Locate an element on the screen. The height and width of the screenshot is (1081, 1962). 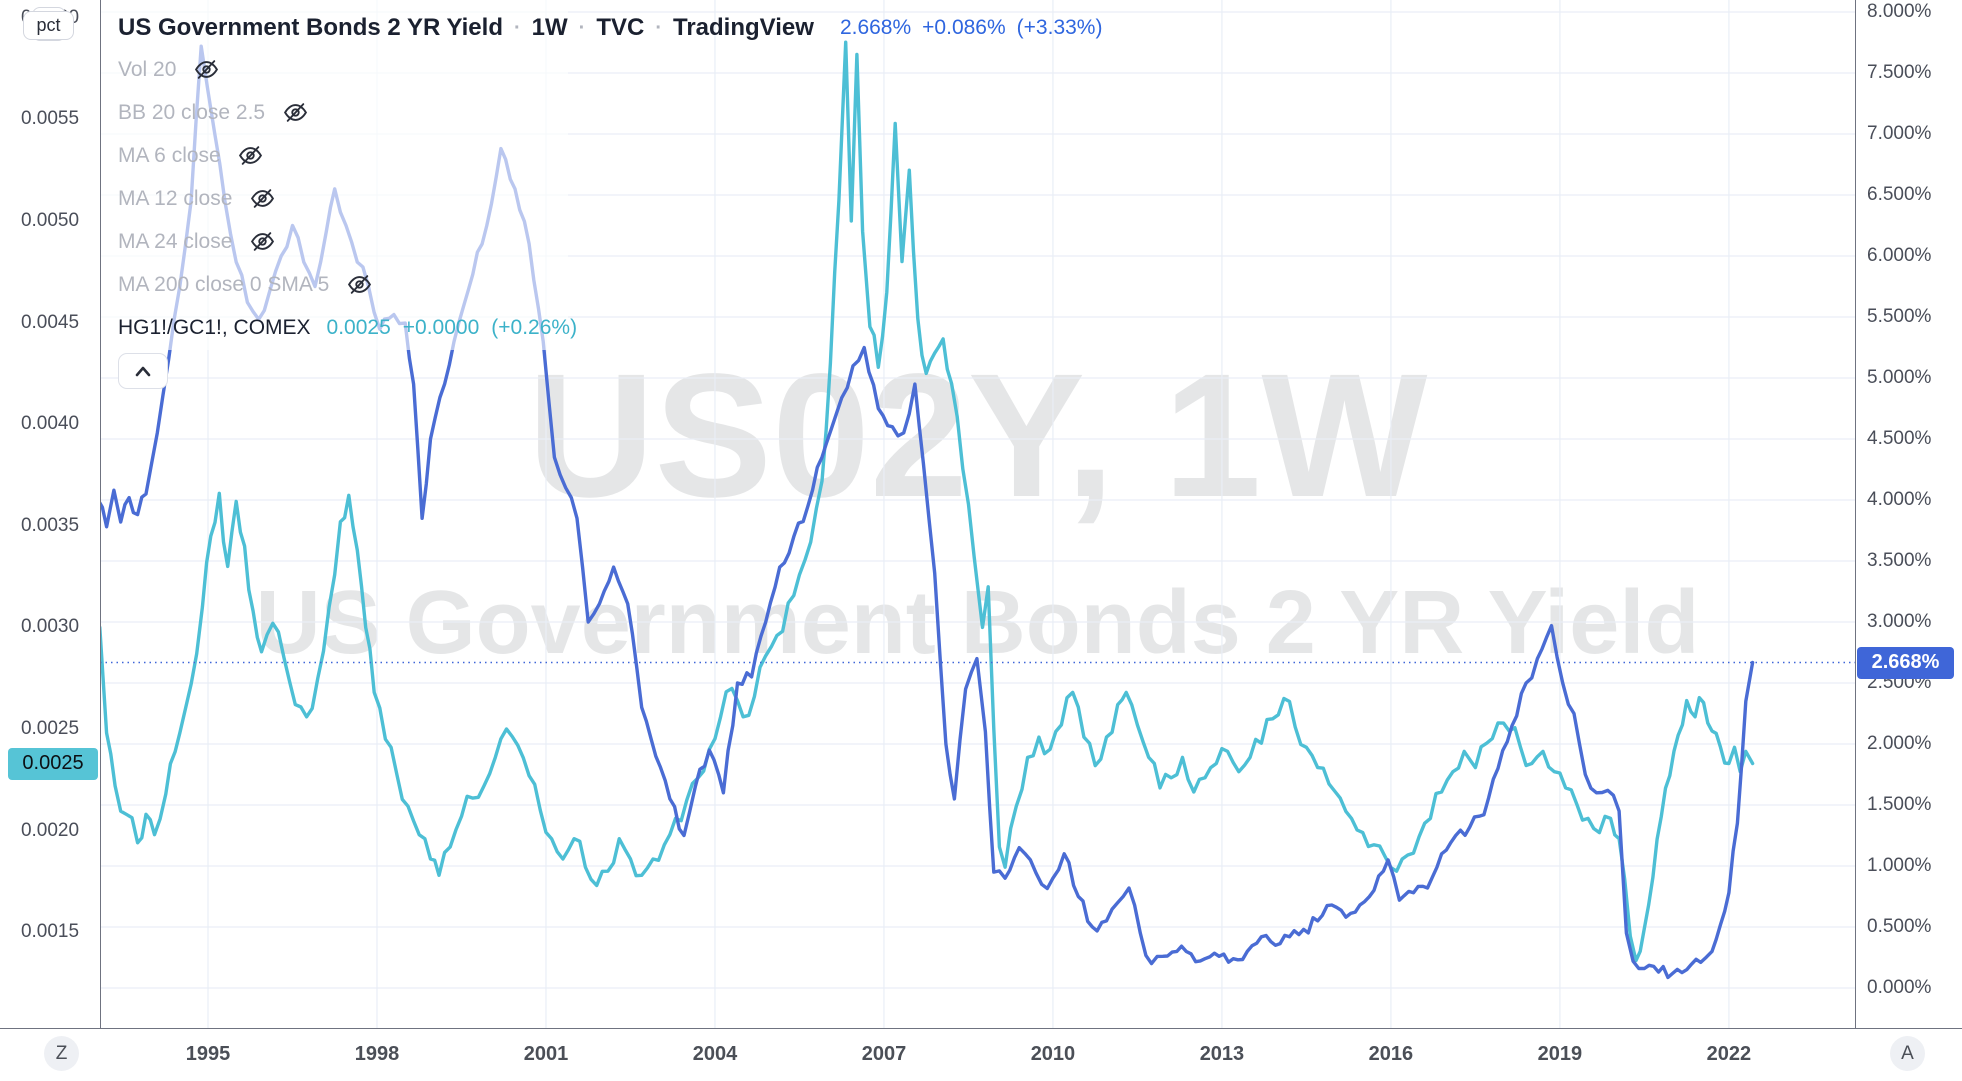
indicator-title: MA 12 close is located at coordinates (175, 198).